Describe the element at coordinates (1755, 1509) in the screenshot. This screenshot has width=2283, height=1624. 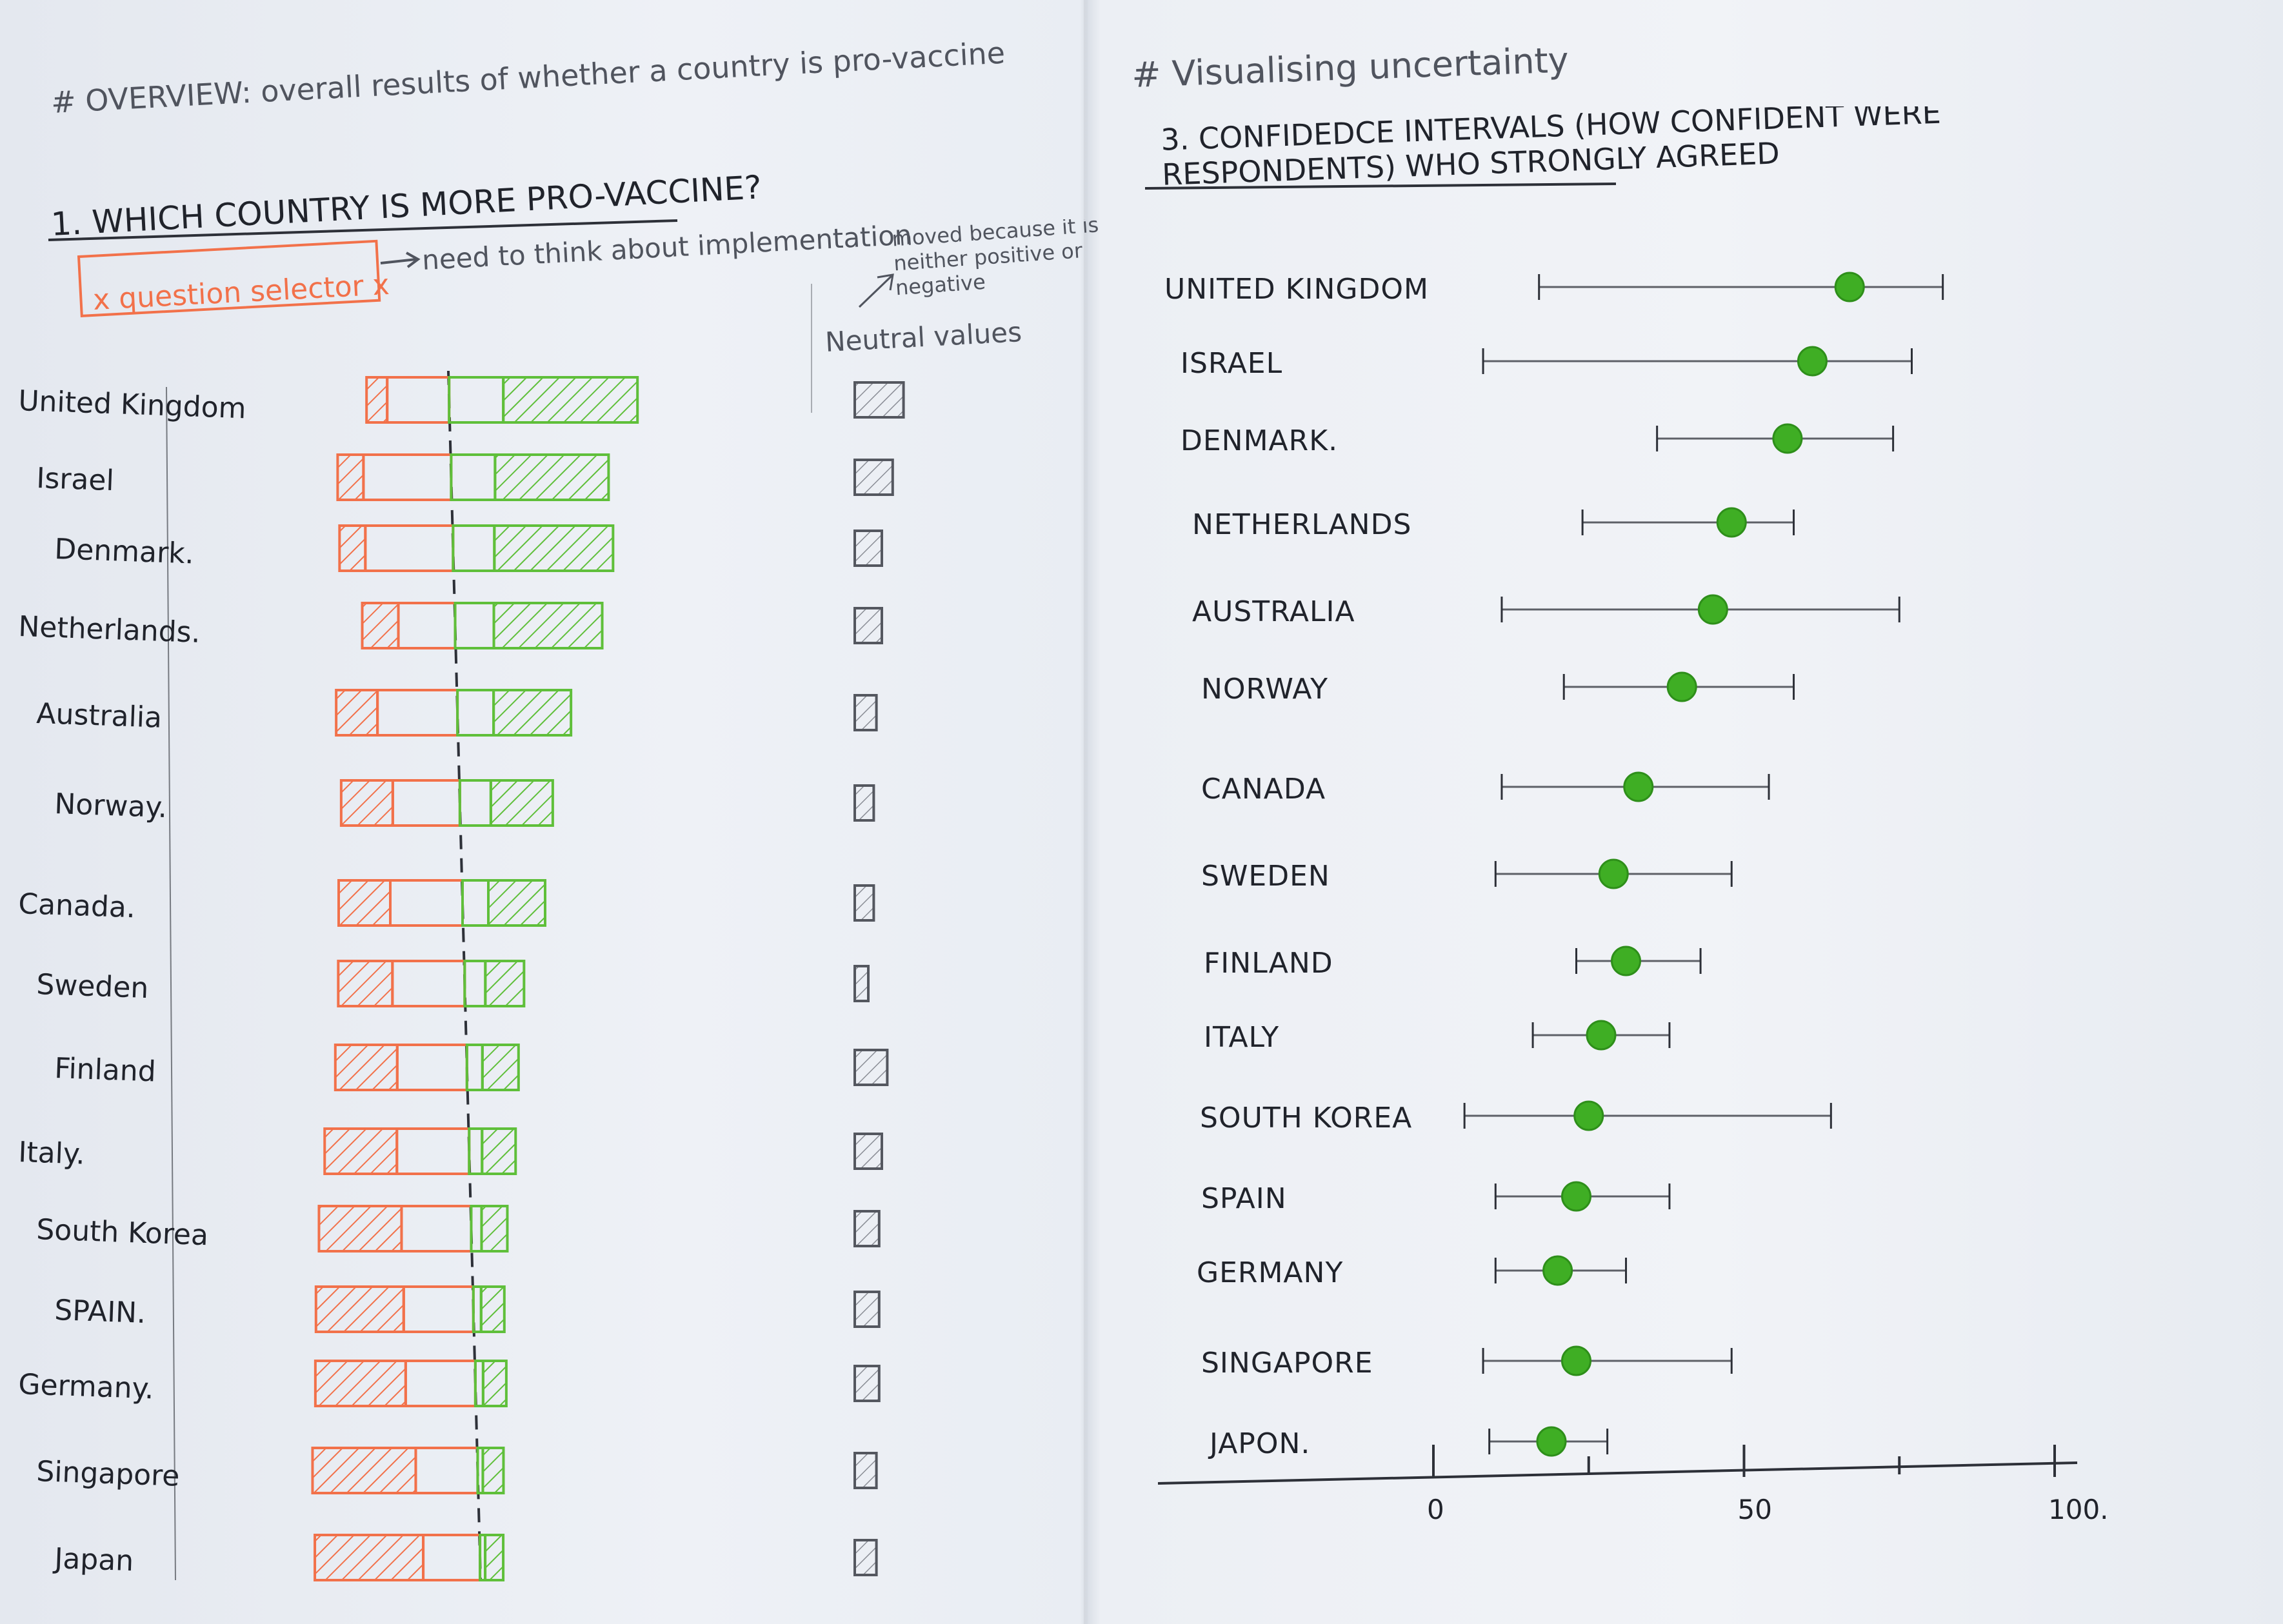
I see `x-axis-tick-label: 50` at that location.